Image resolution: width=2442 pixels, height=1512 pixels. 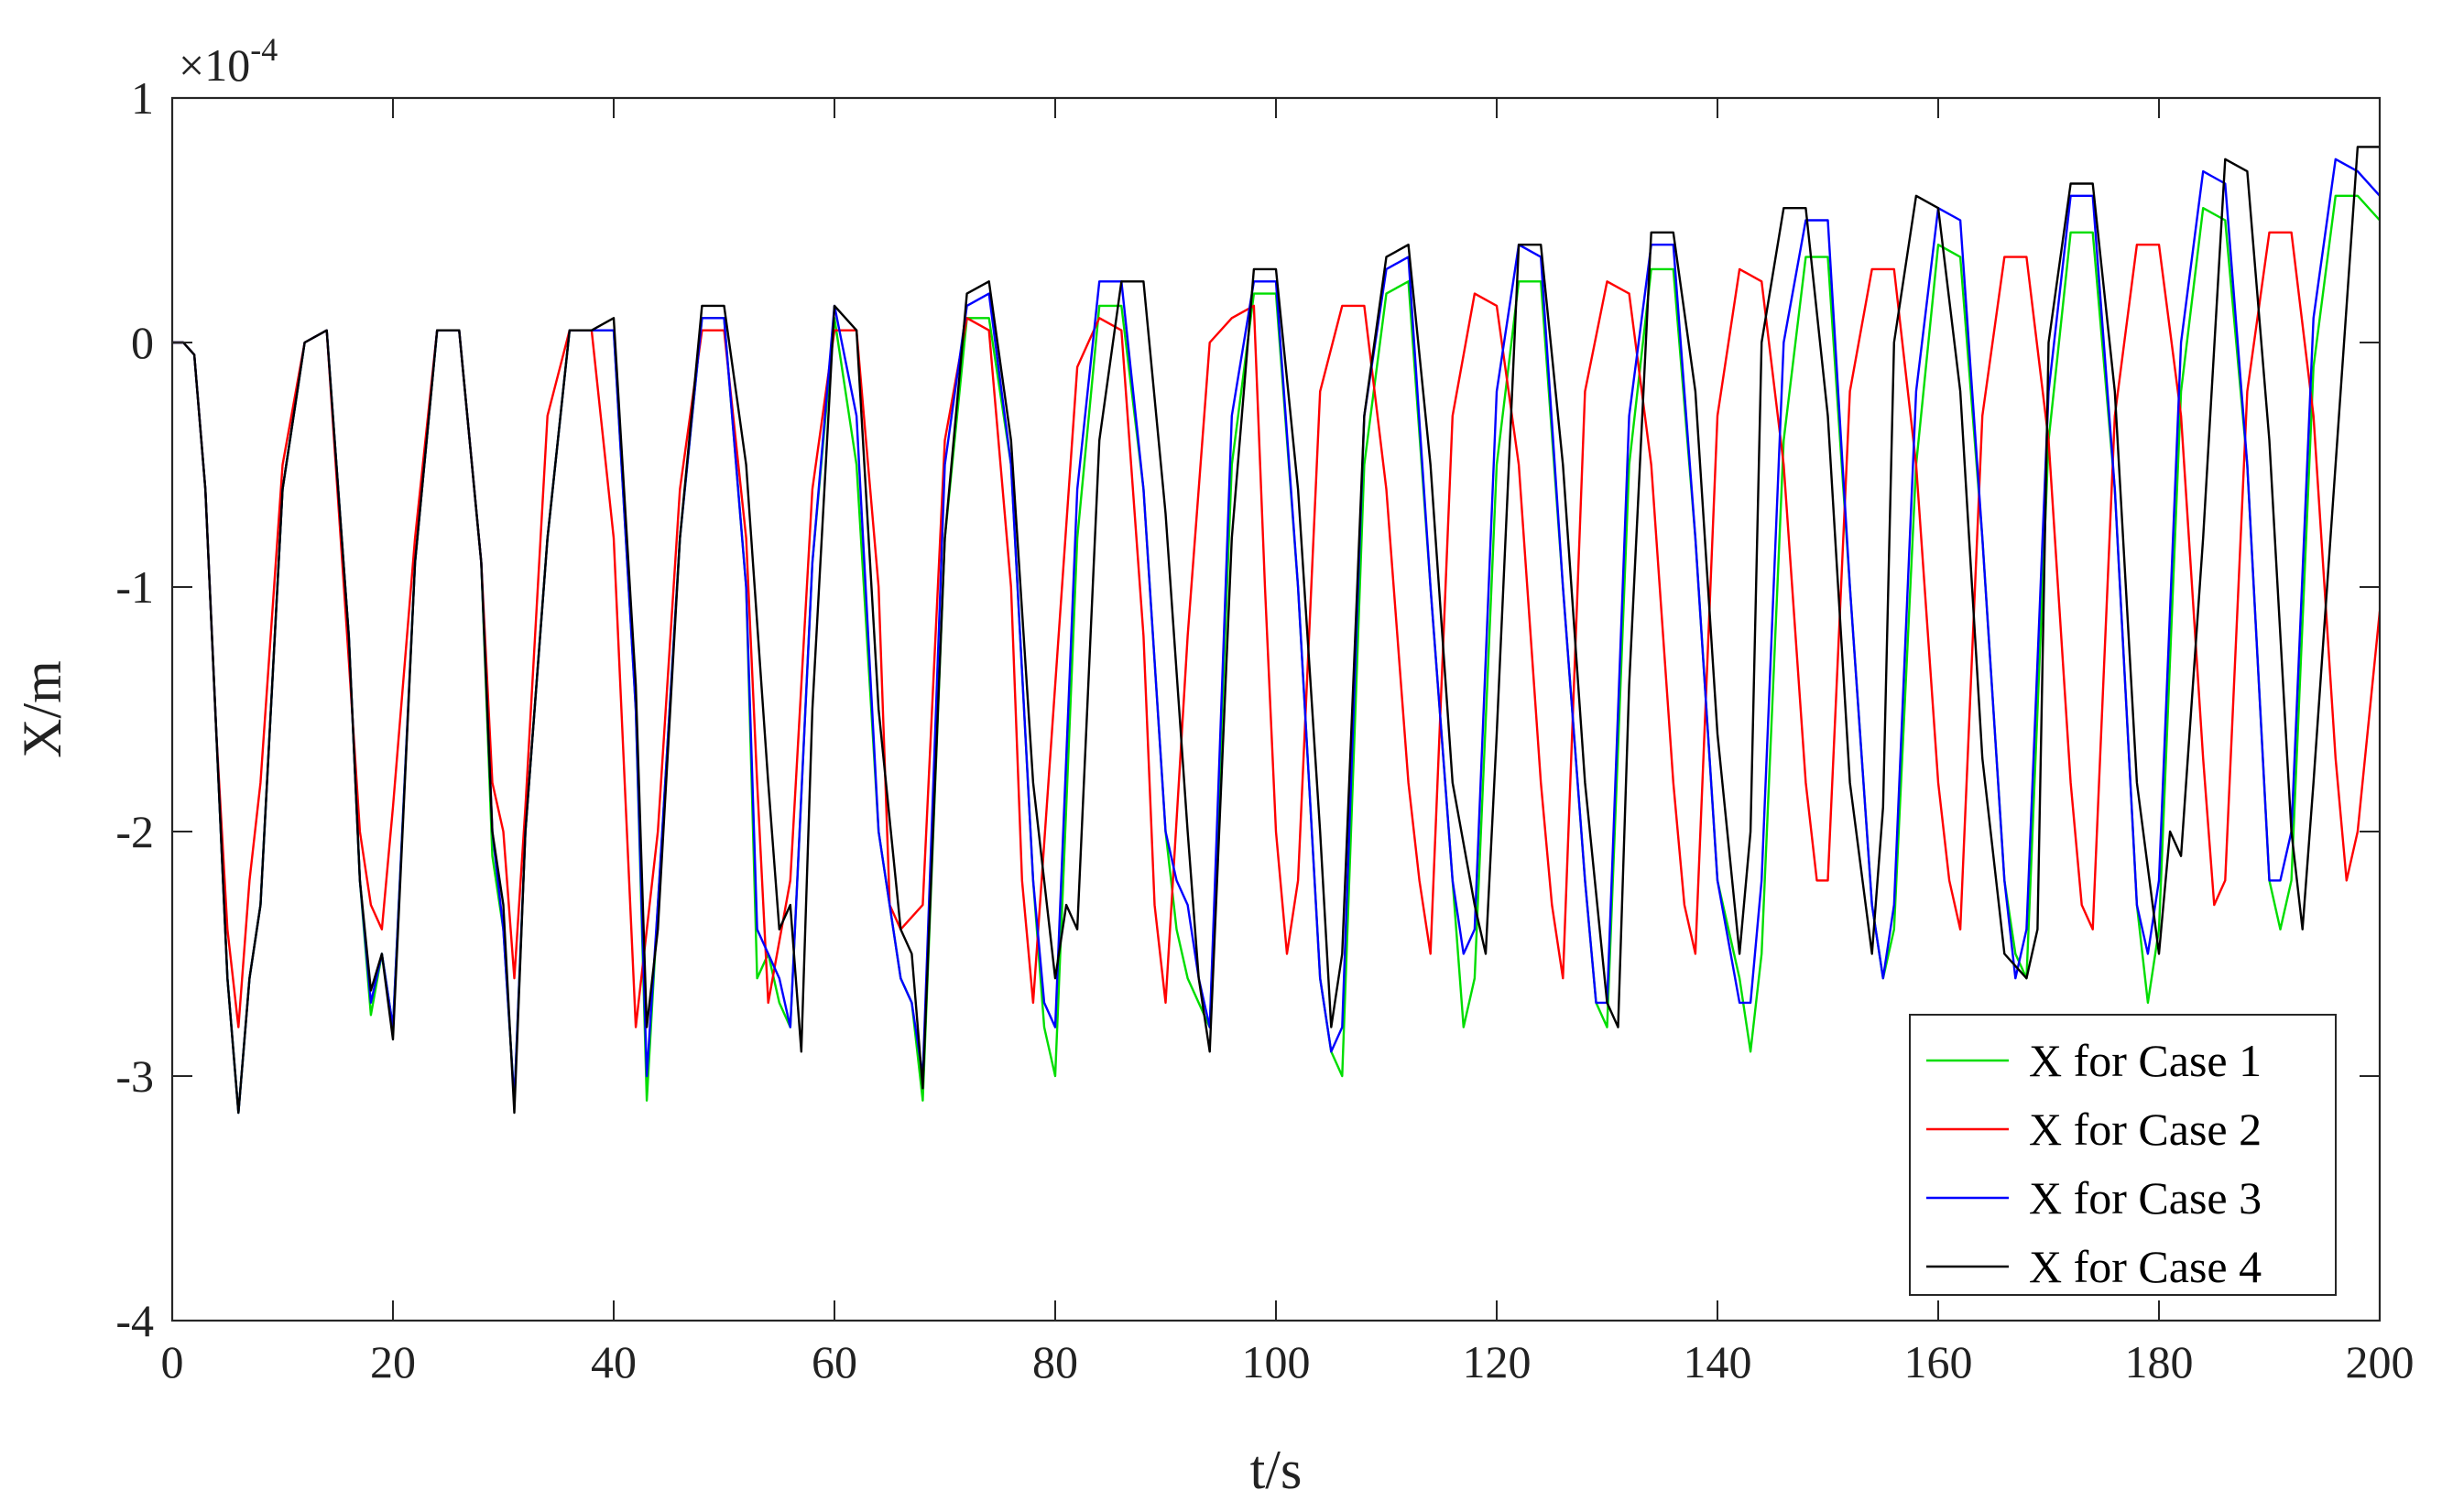 What do you see at coordinates (1277, 1361) in the screenshot?
I see `x-tick-label: 100` at bounding box center [1277, 1361].